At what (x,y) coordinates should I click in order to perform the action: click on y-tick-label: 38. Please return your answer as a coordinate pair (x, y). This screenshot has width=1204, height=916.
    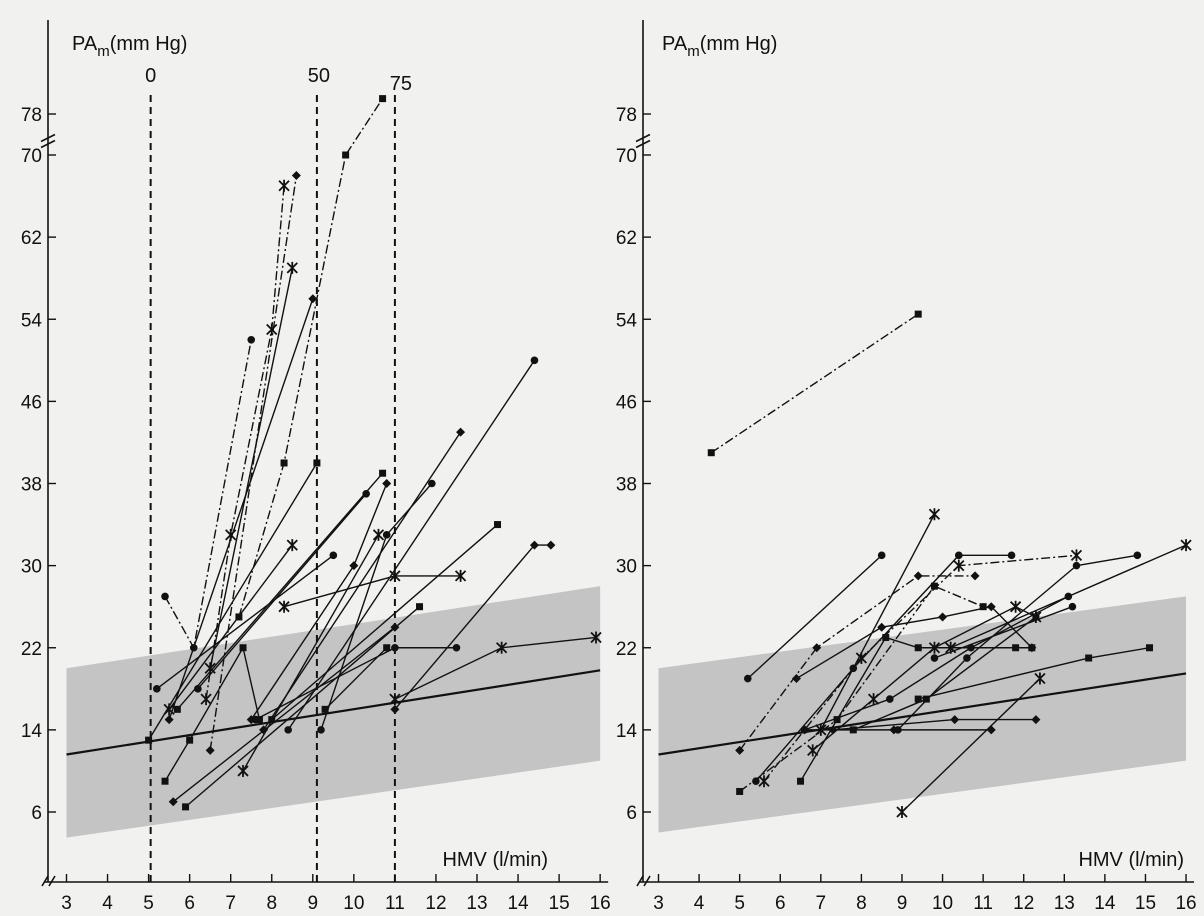
    Looking at the image, I should click on (31, 485).